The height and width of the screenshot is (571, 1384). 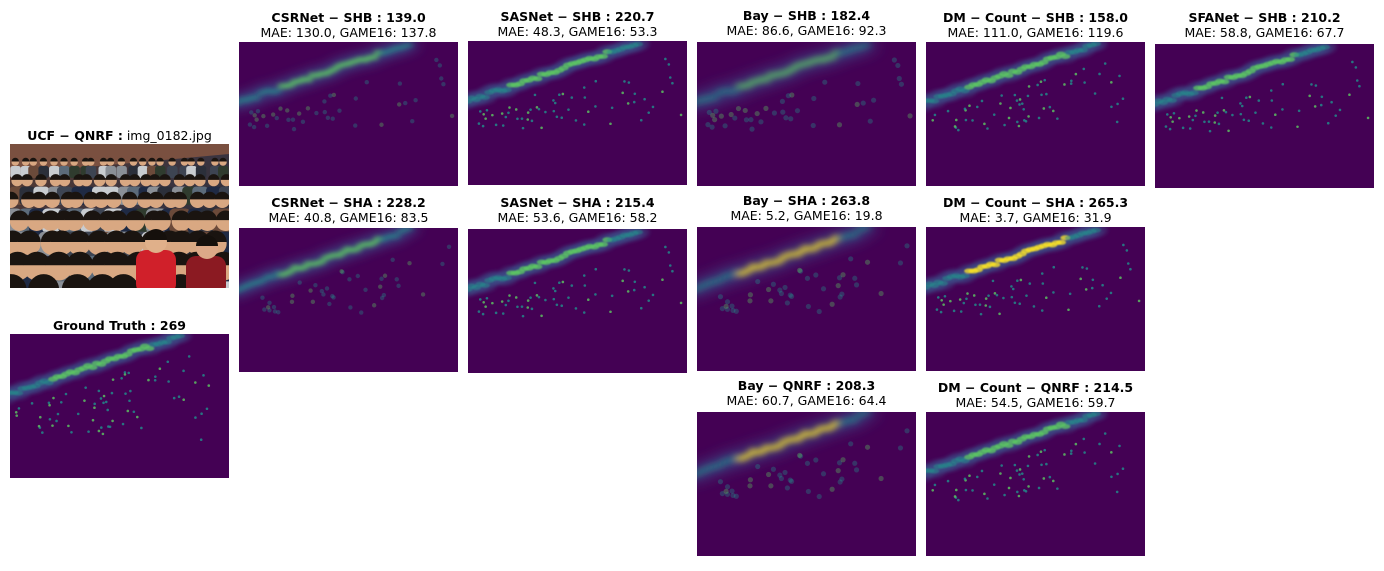 I want to click on panel-metrics: MAE: 40.8, GAME16: 83.5, so click(x=348, y=217).